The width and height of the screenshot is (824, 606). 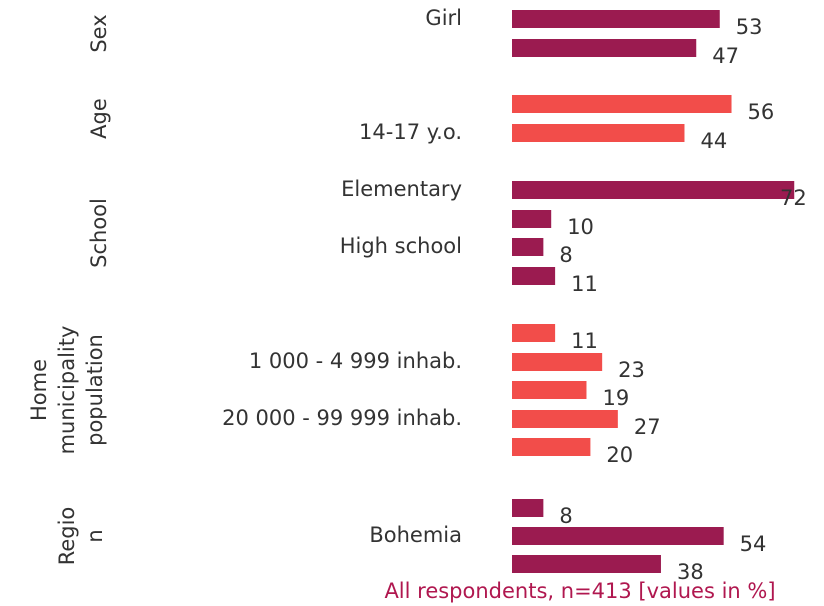 What do you see at coordinates (67, 536) in the screenshot?
I see `group-label: Regio` at bounding box center [67, 536].